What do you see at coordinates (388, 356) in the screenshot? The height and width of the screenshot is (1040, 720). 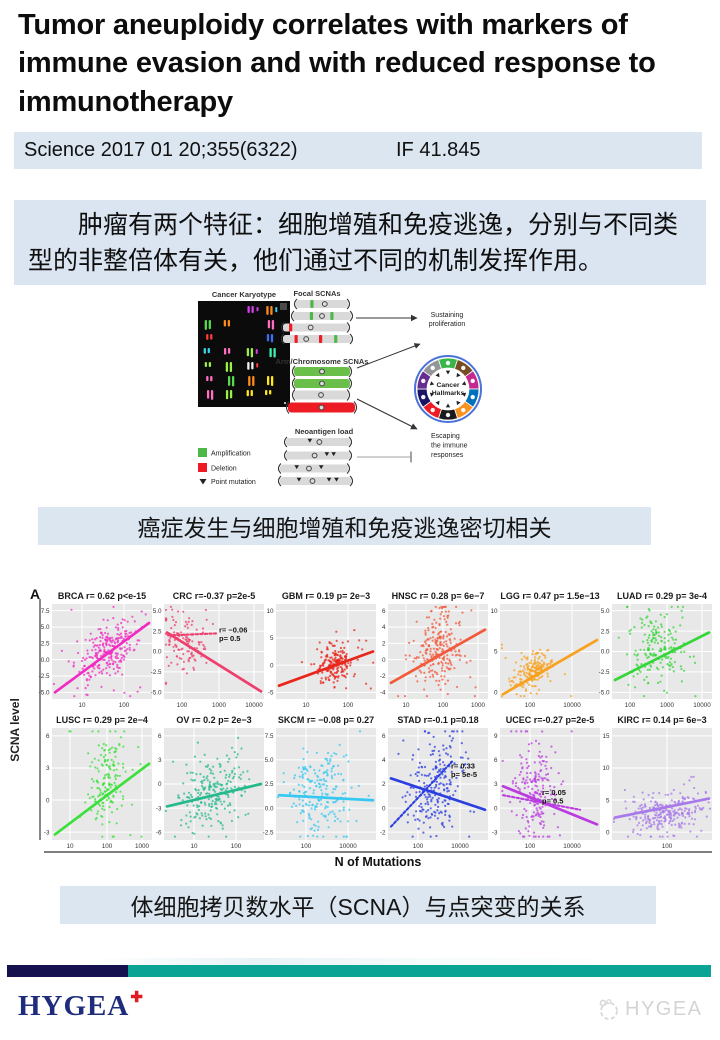 I see `arrow-arm-to-proliferation` at bounding box center [388, 356].